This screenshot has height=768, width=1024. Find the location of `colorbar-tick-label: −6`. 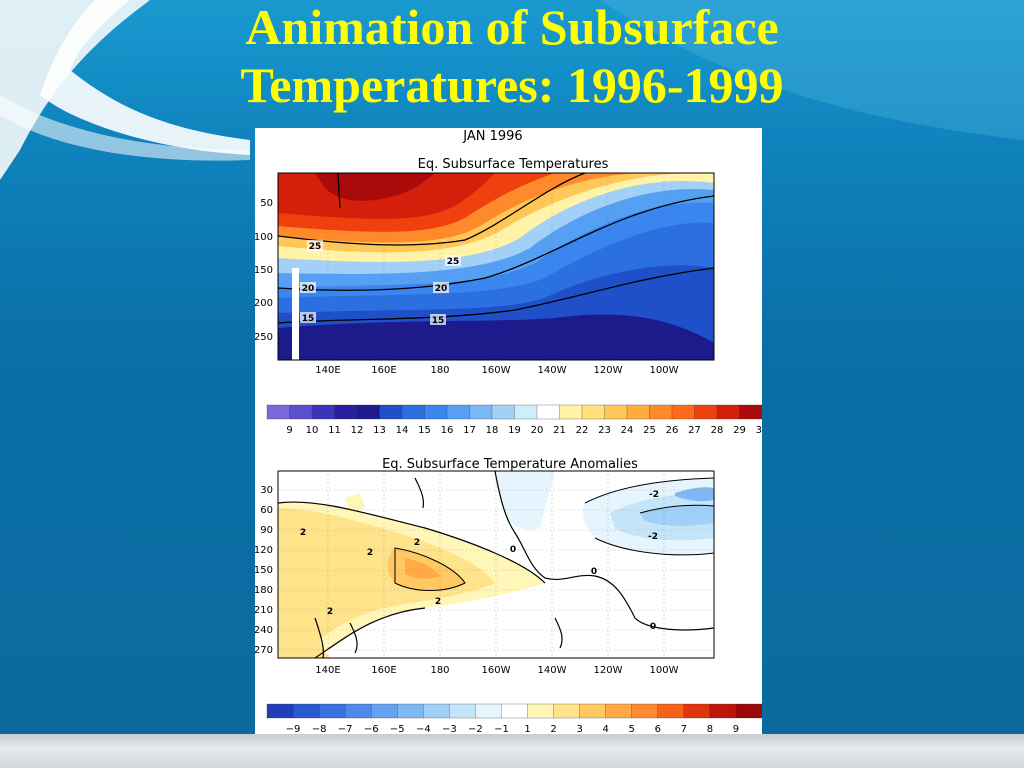

colorbar-tick-label: −6 is located at coordinates (371, 729).